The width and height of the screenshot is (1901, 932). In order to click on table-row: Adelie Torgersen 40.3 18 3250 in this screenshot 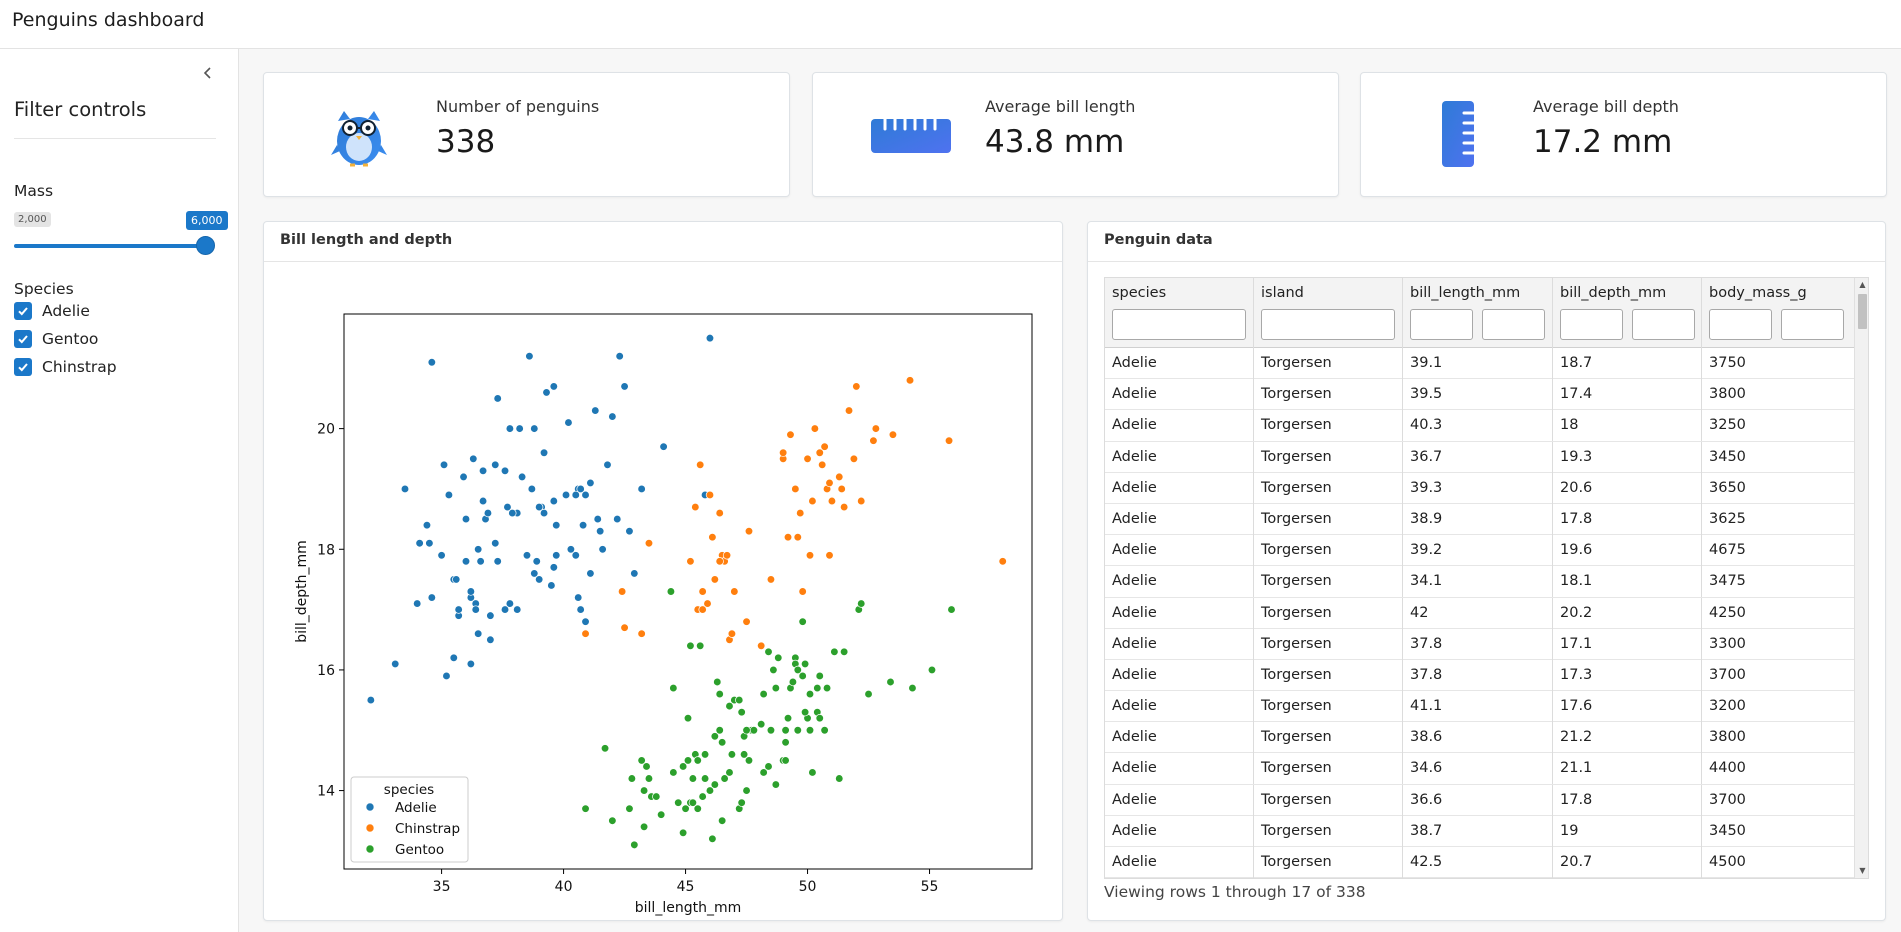, I will do `click(1479, 426)`.